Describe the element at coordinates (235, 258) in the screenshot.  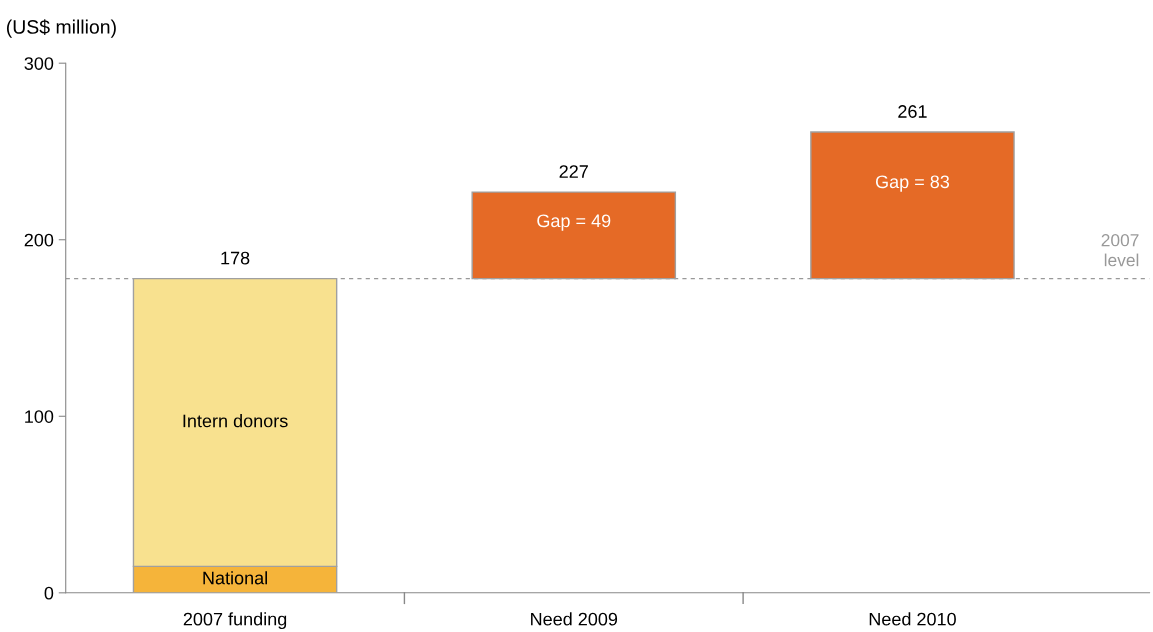
I see `annotation: 178` at that location.